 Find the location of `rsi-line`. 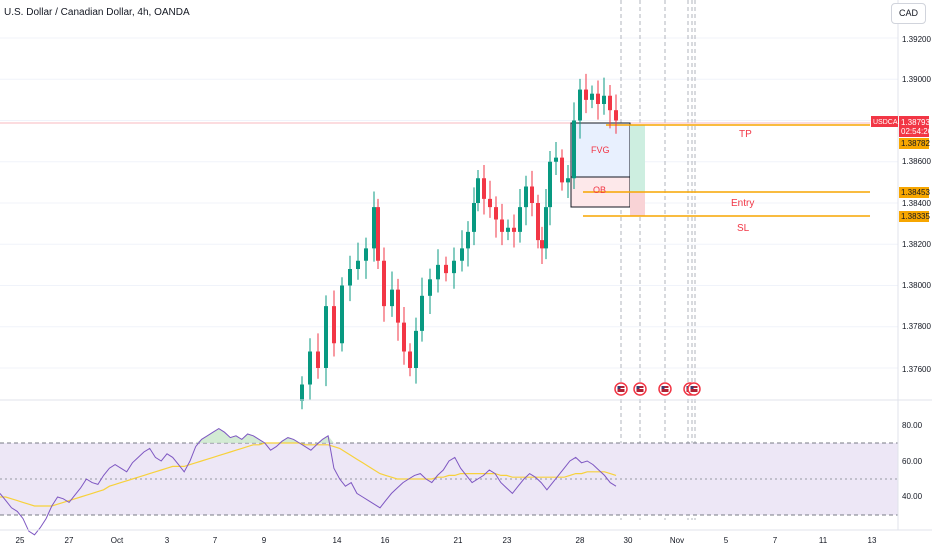

rsi-line is located at coordinates (308, 482).